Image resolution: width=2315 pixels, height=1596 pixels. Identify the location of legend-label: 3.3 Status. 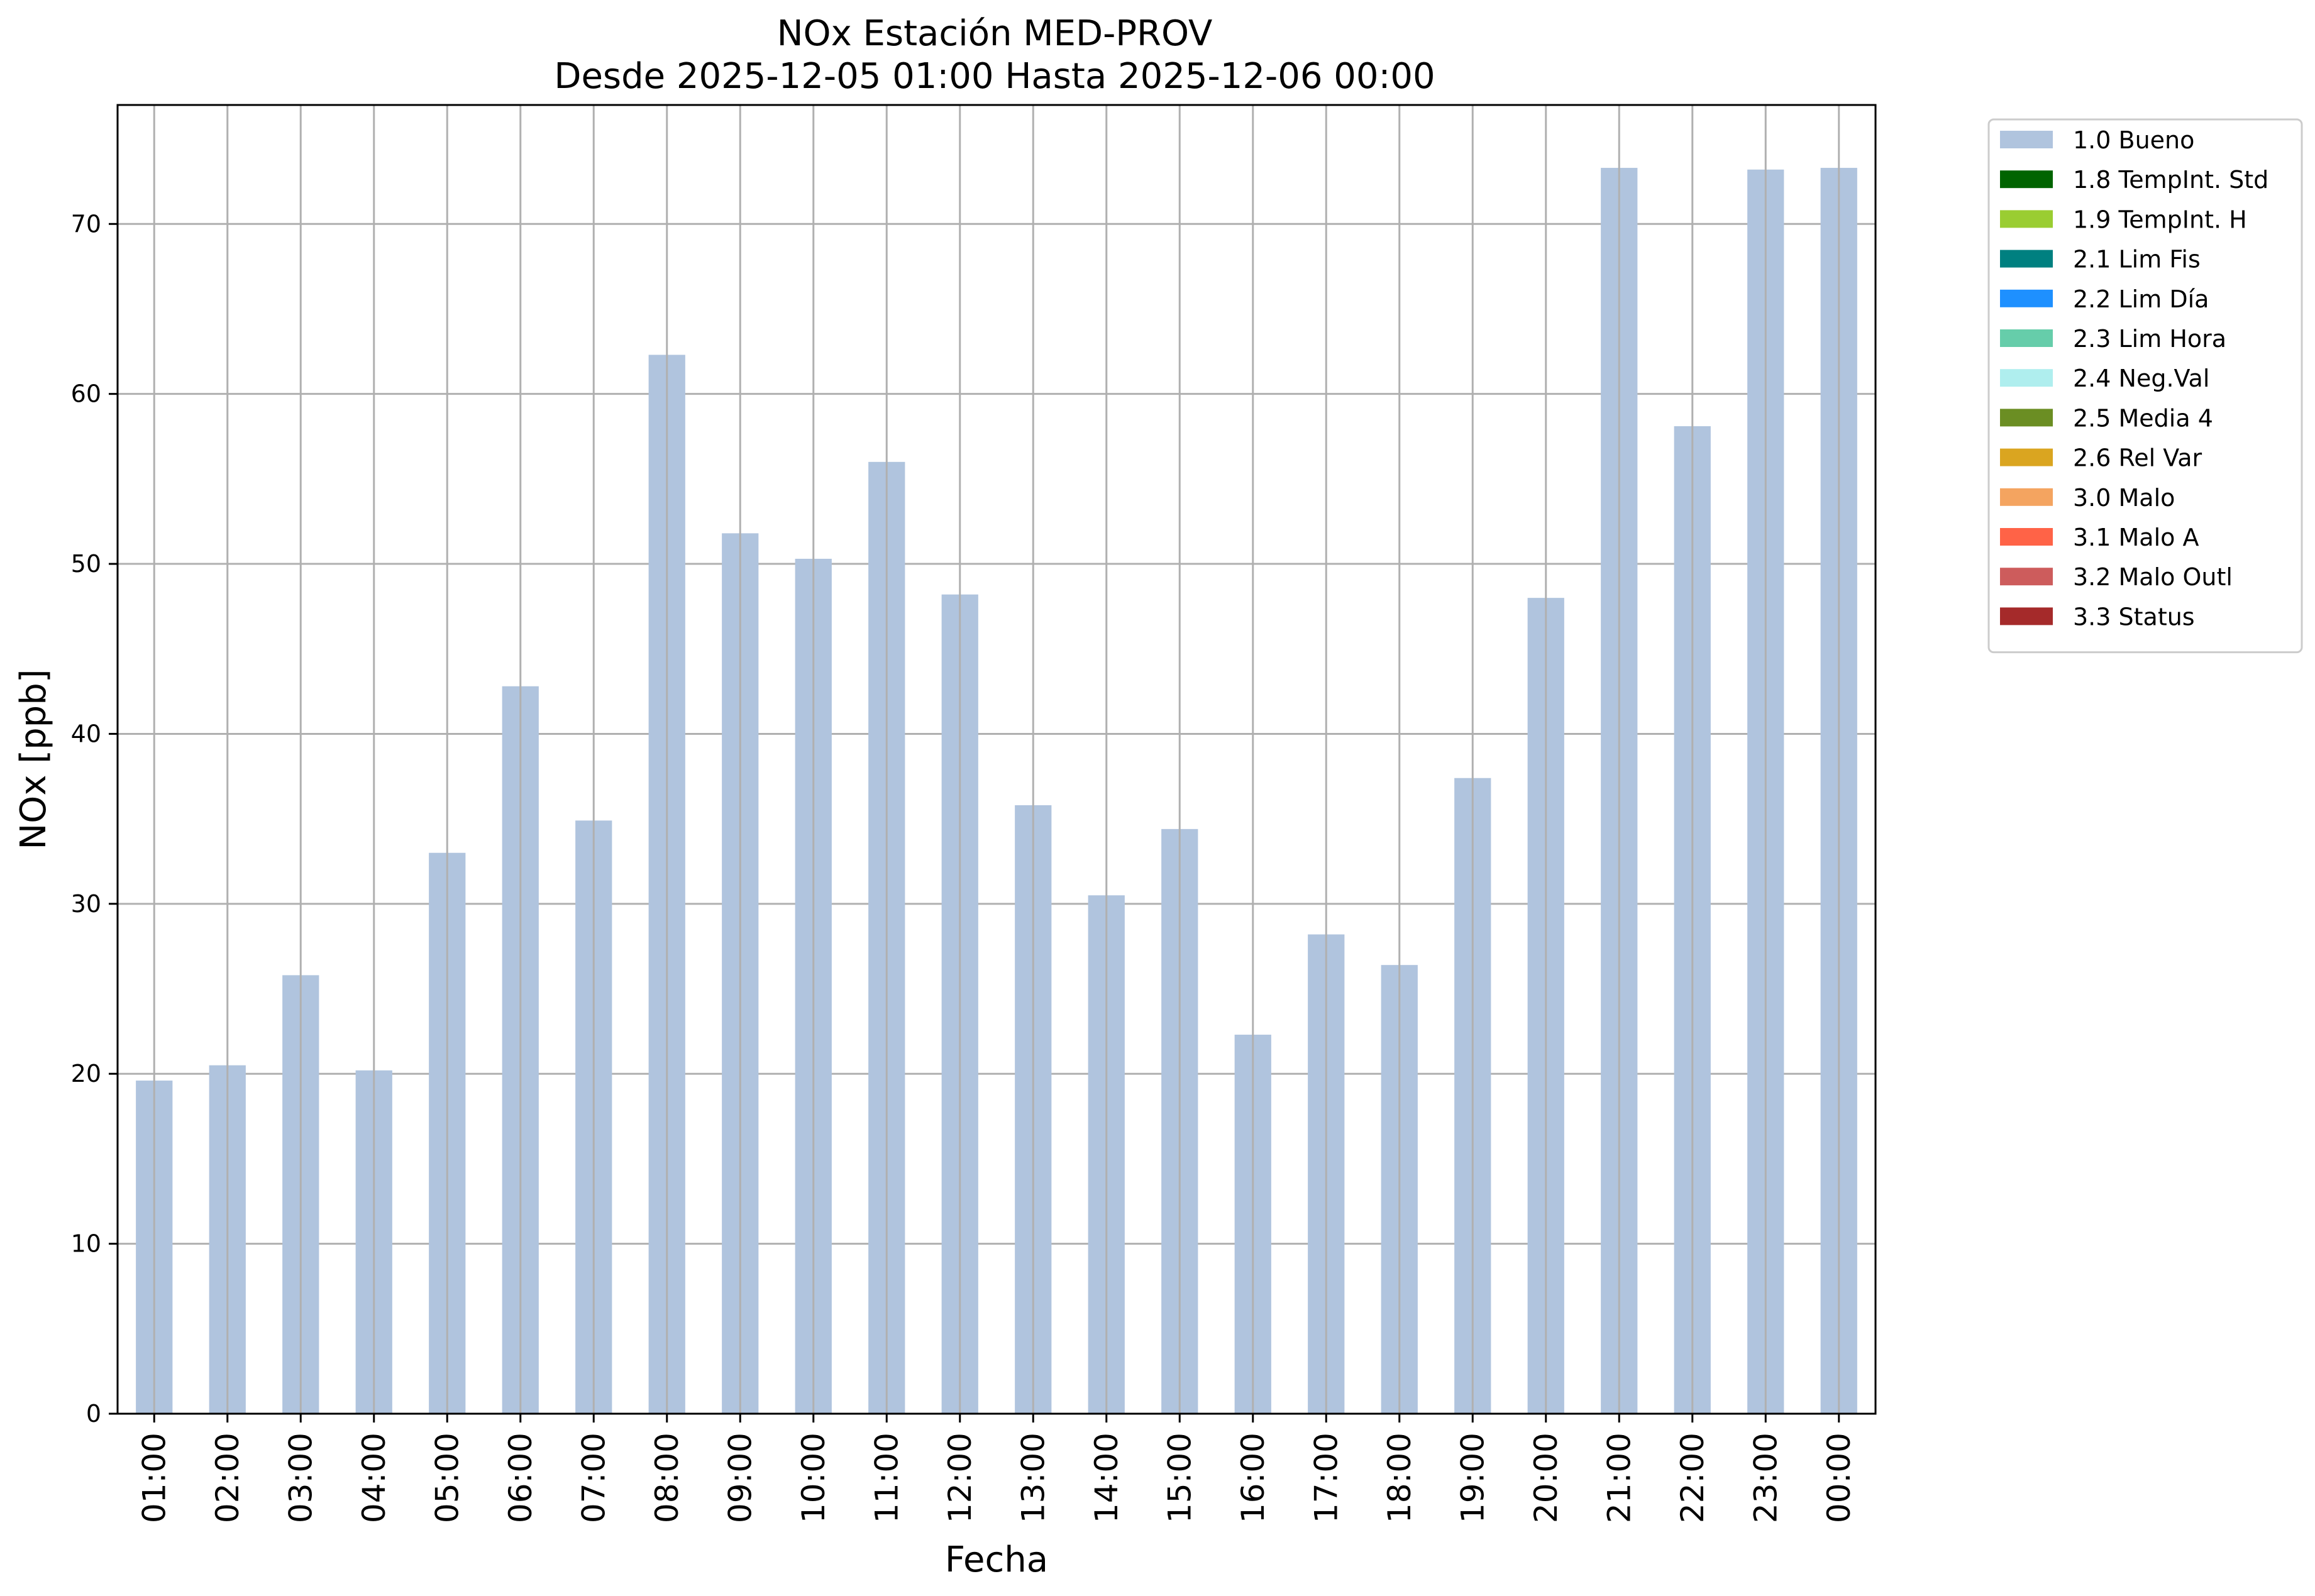
(2134, 616).